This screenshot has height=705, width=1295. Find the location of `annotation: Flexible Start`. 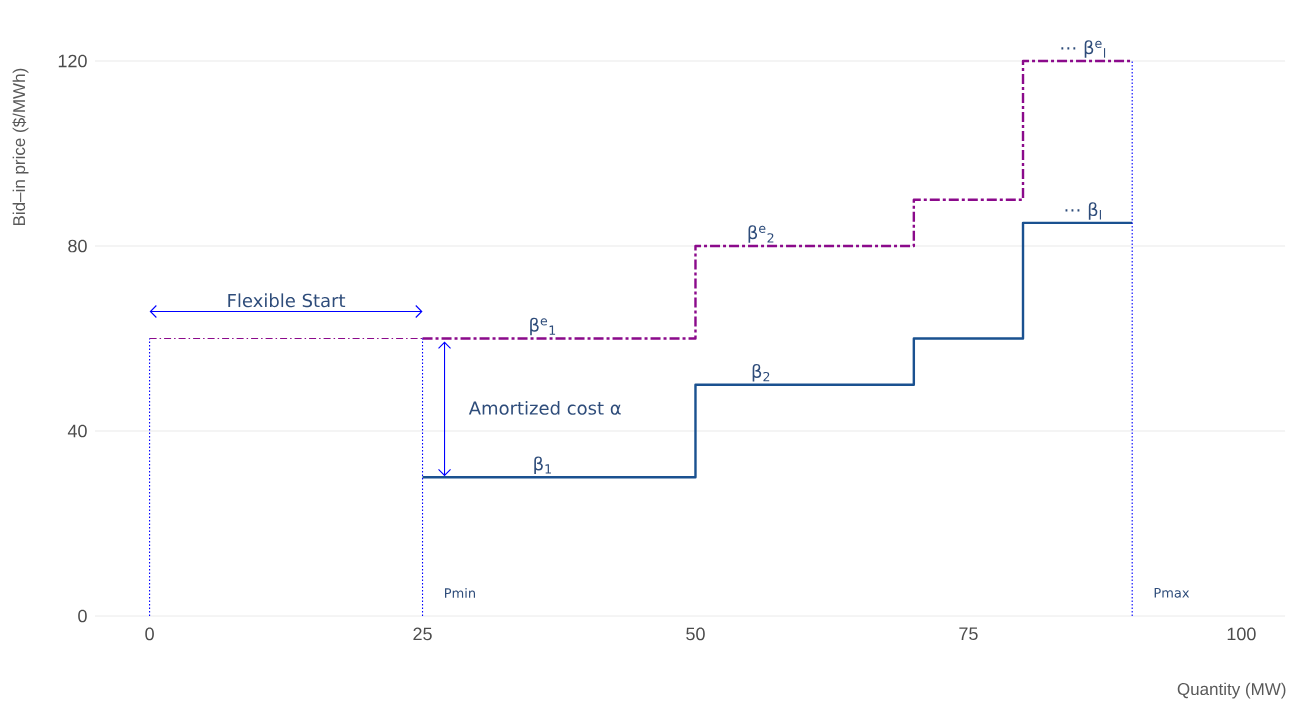

annotation: Flexible Start is located at coordinates (287, 300).